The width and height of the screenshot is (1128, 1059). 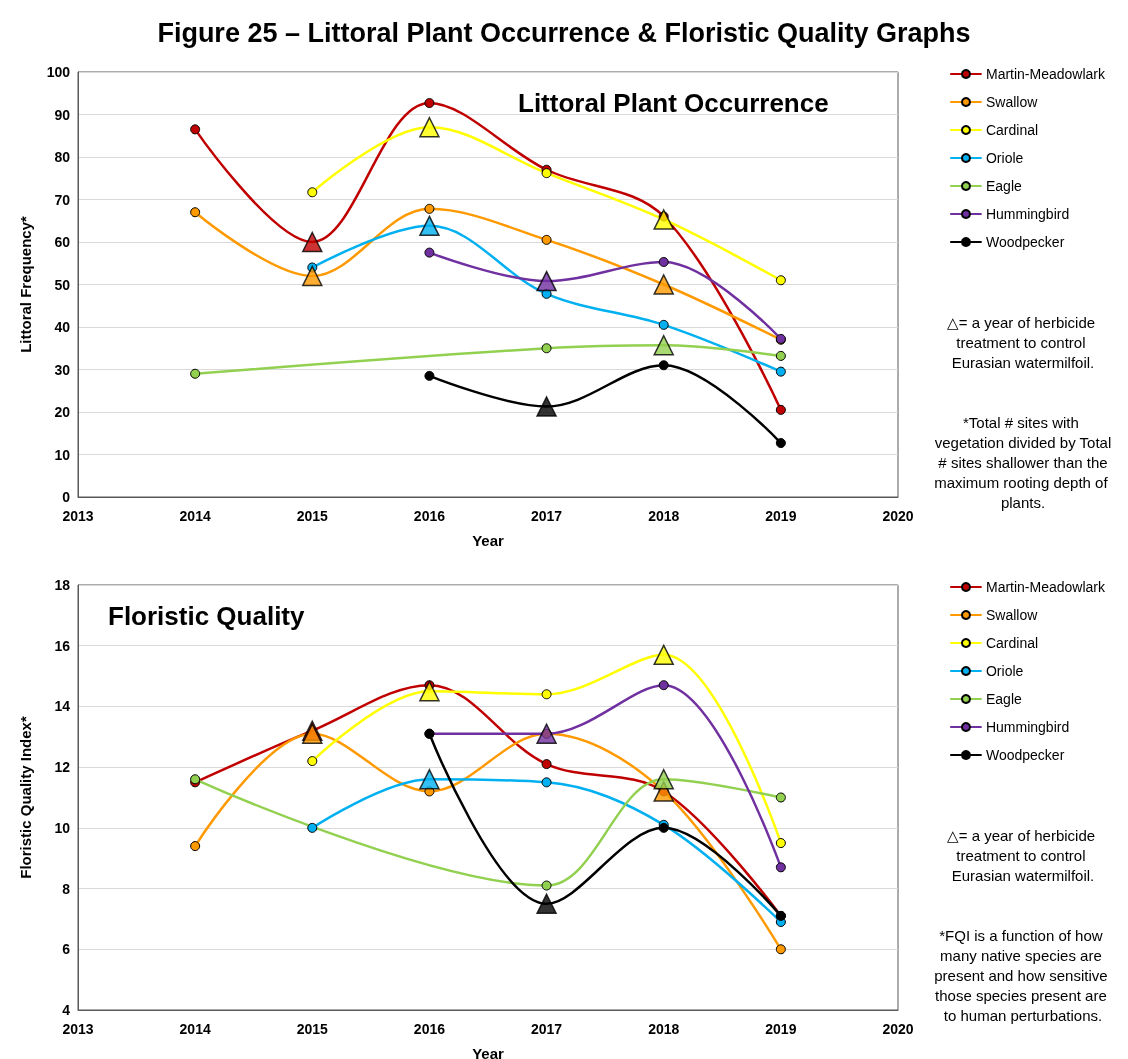 I want to click on y-tick-label: 12, so click(x=62, y=767).